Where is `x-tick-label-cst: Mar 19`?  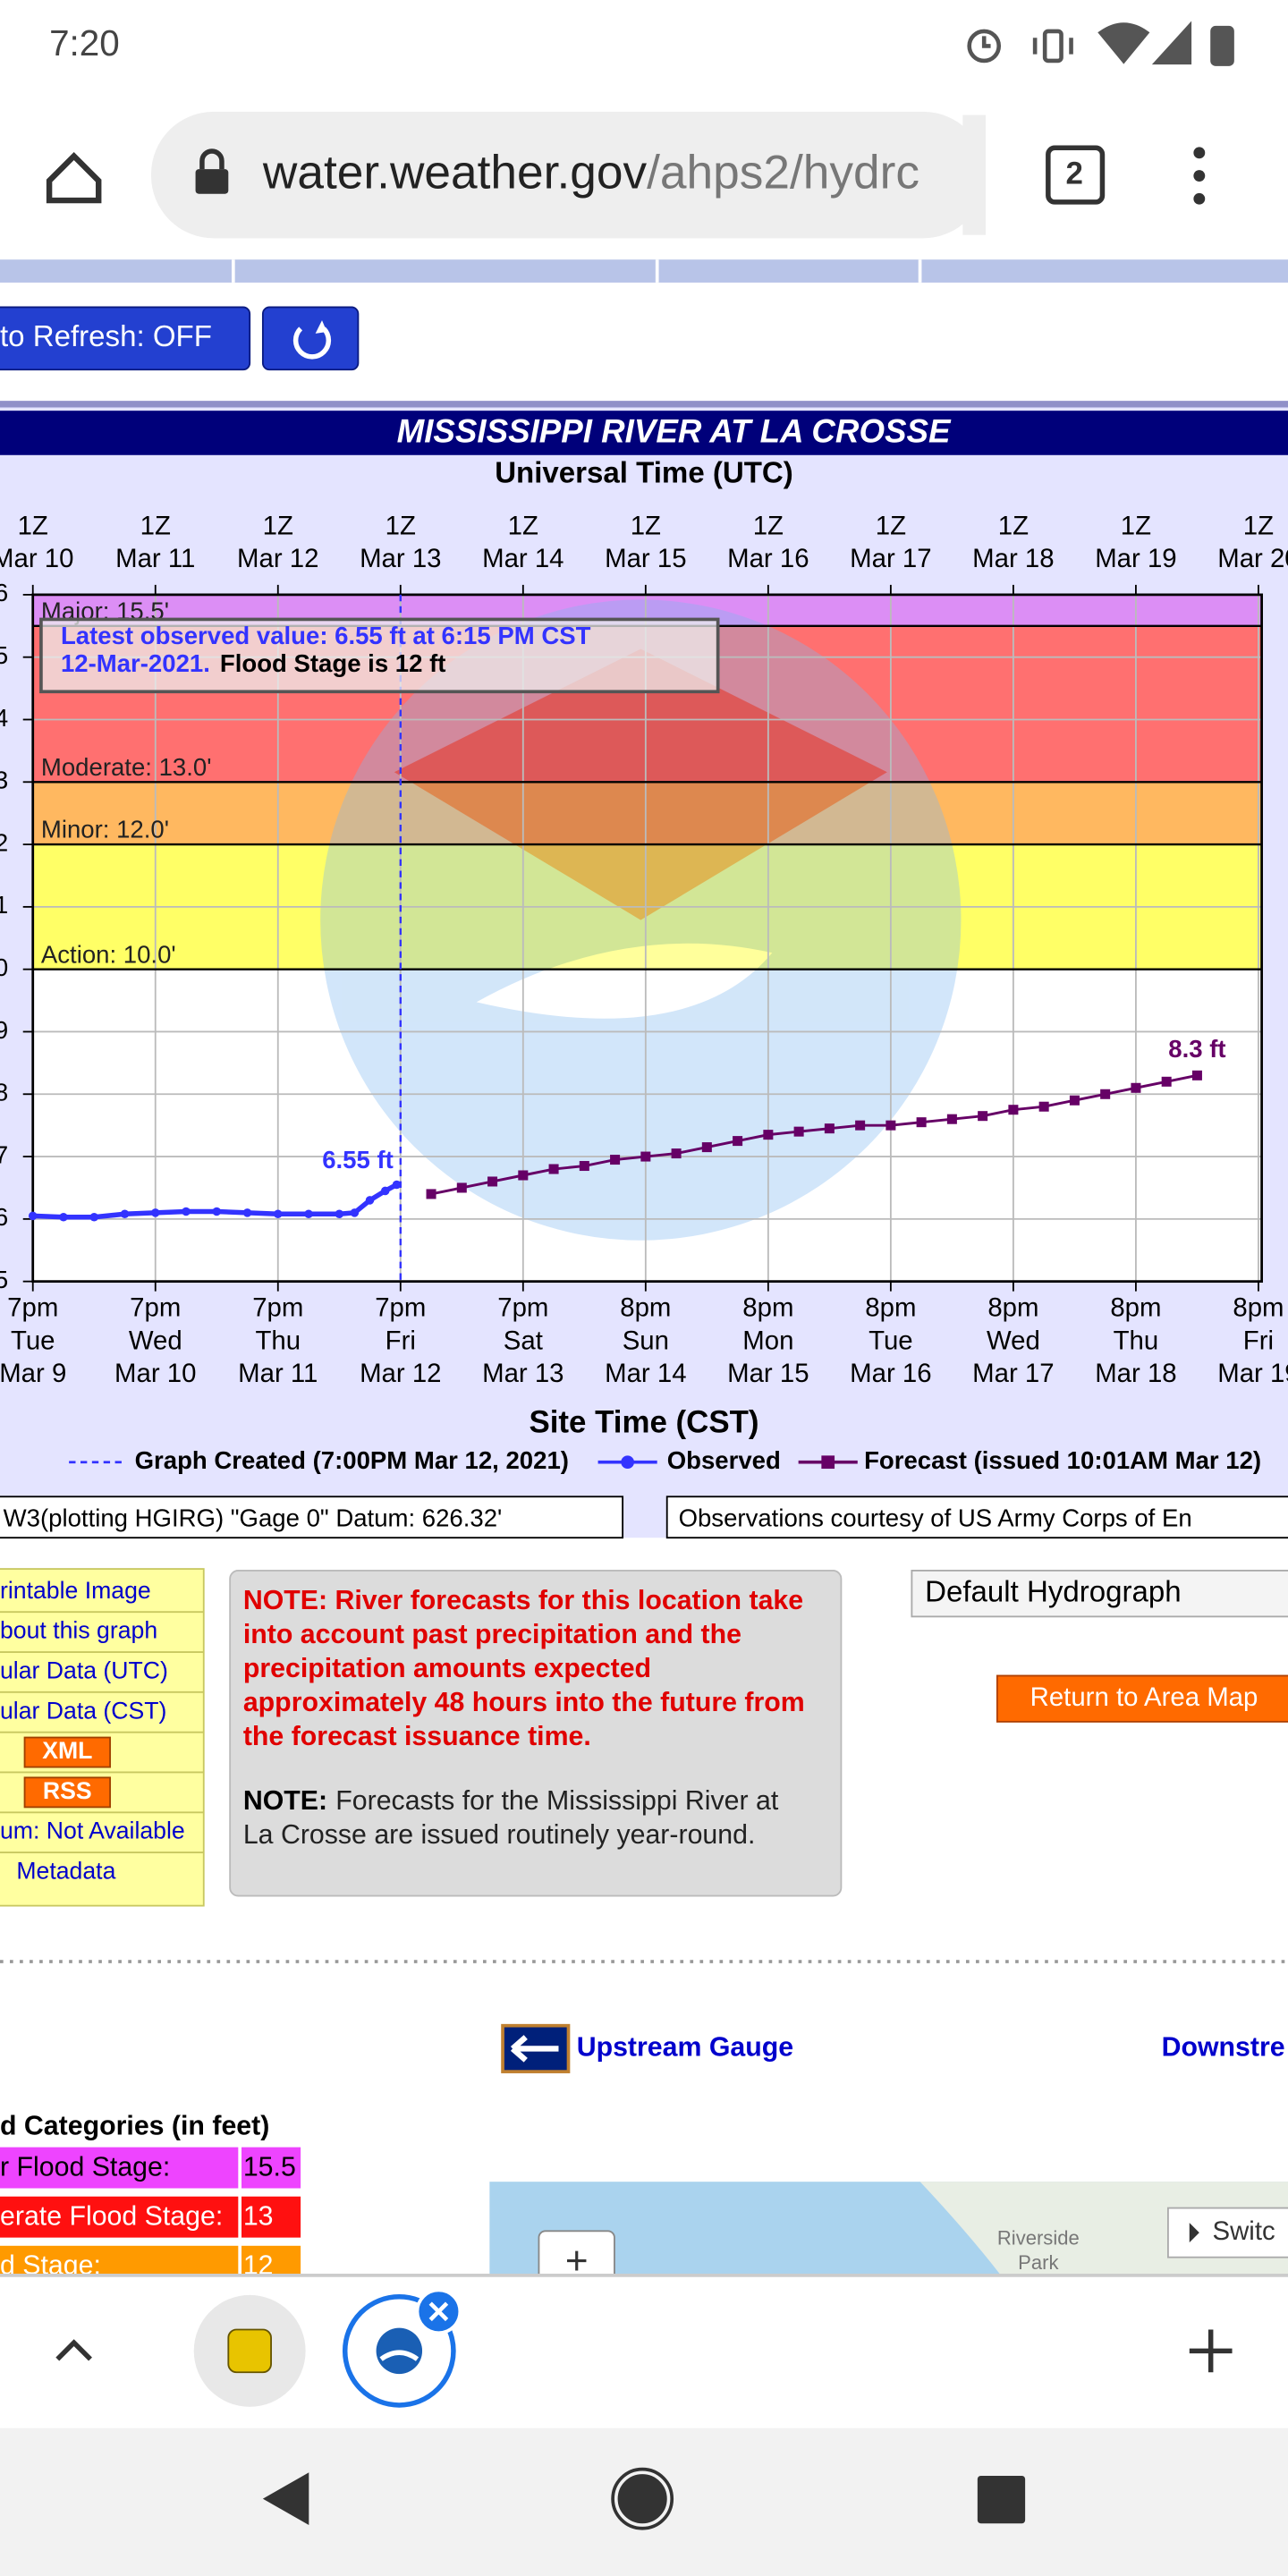
x-tick-label-cst: Mar 19 is located at coordinates (1252, 1373).